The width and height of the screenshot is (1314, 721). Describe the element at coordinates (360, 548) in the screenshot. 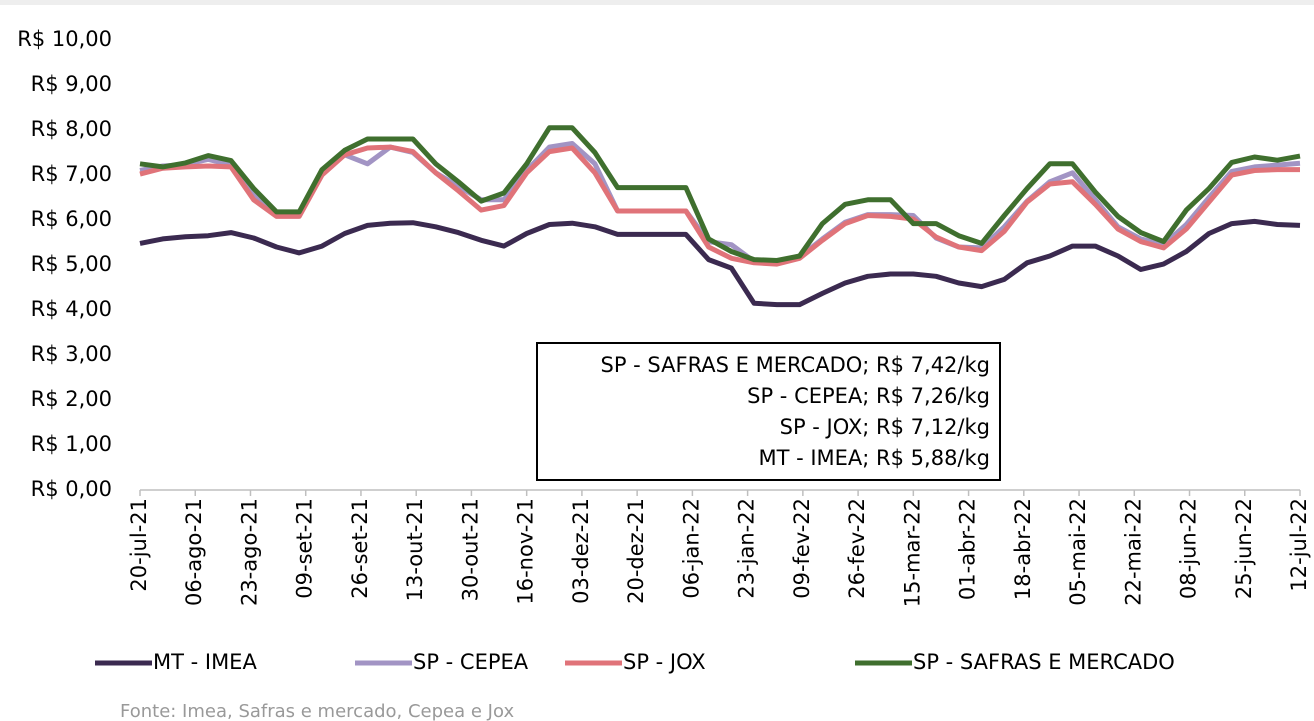

I see `x-tick-label: 26-set-21` at that location.